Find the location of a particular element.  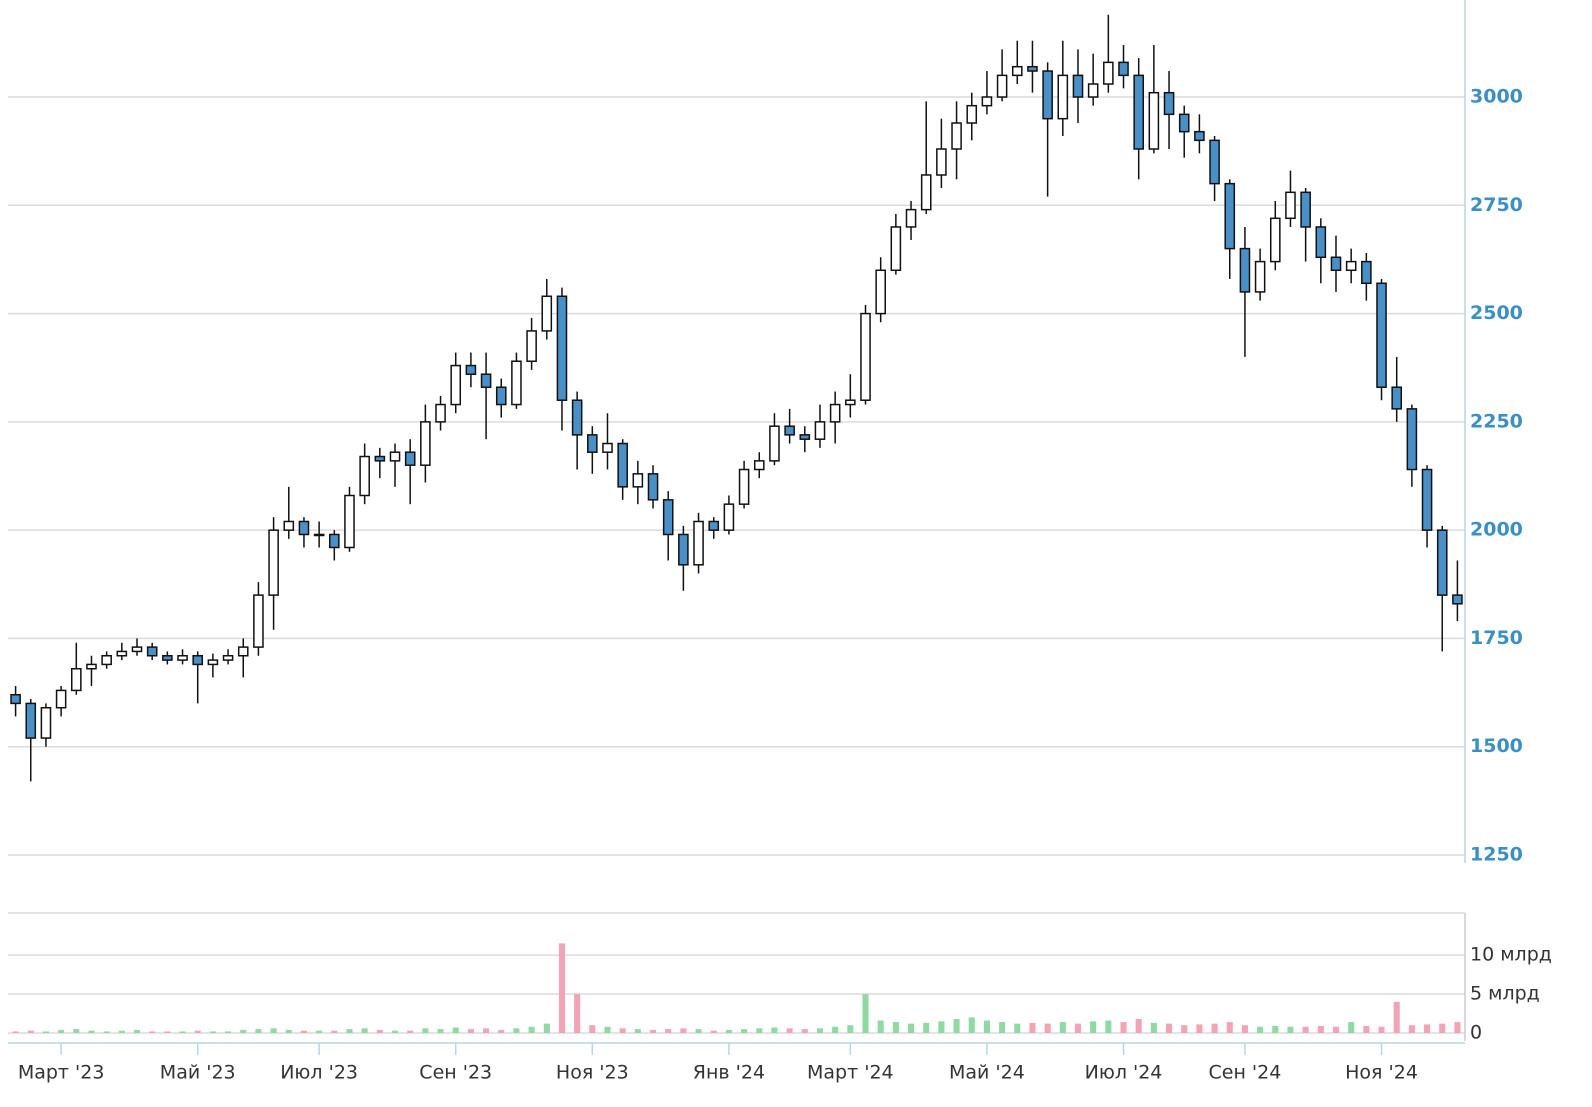

x-tick-label: Март '23 is located at coordinates (61, 1073).